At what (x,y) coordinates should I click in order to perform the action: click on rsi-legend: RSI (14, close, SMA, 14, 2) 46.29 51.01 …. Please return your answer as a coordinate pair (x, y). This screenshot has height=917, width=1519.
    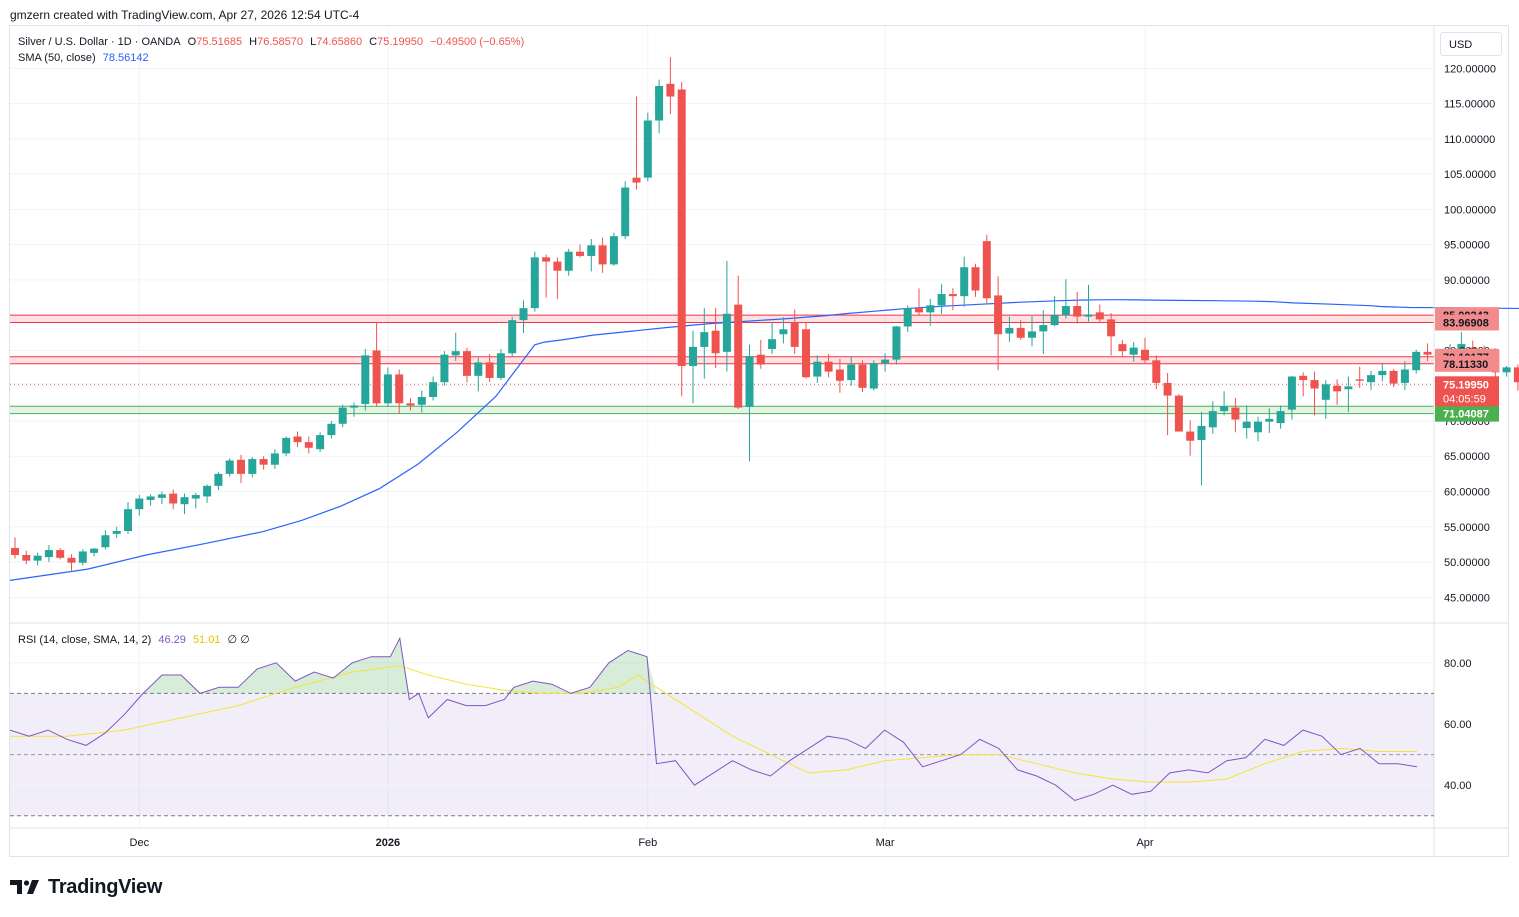
    Looking at the image, I should click on (136, 639).